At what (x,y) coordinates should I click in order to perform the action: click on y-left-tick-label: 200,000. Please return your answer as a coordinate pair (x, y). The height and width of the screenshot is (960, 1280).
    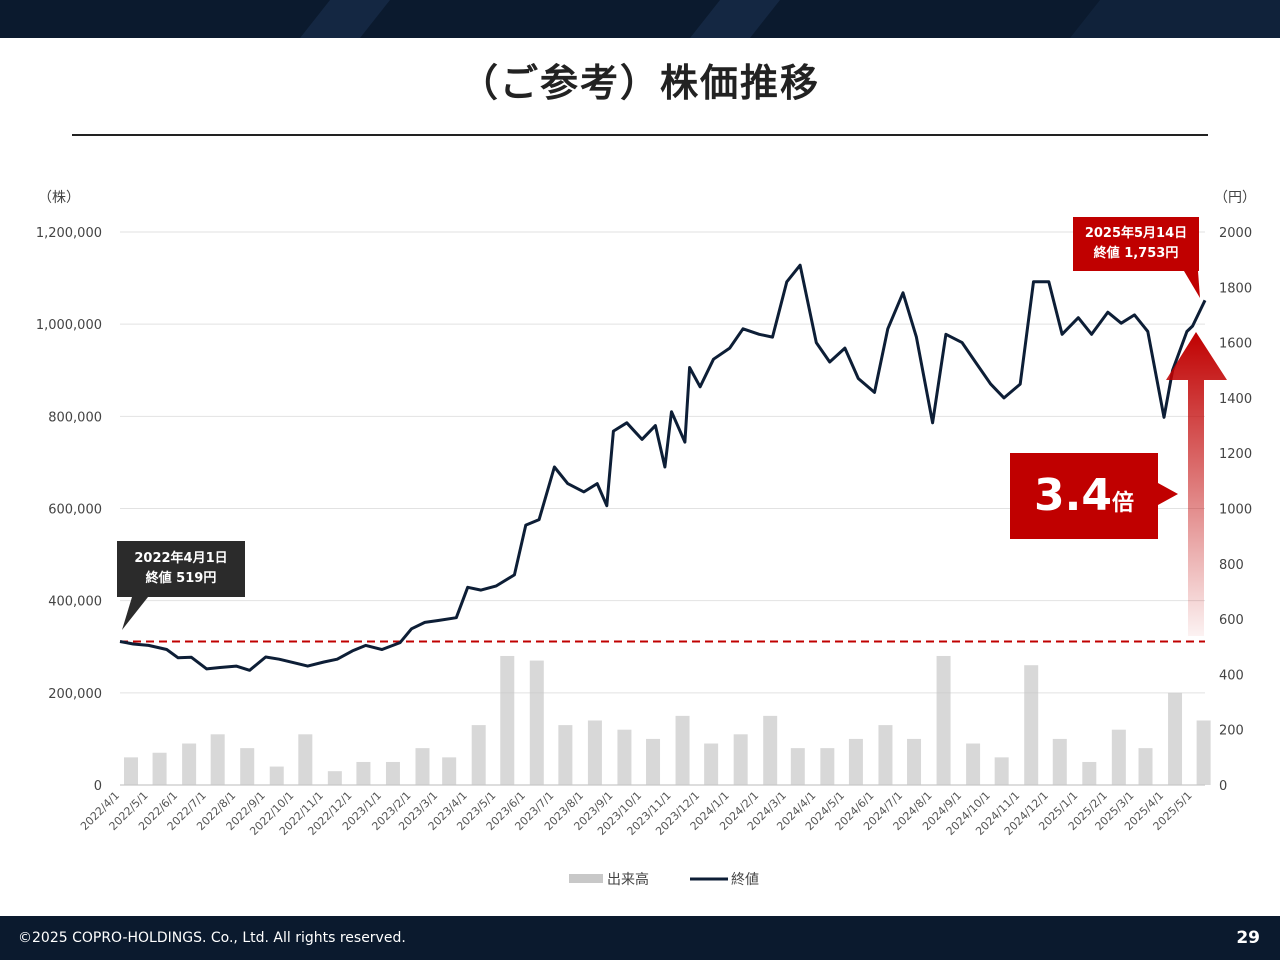
    Looking at the image, I should click on (75, 694).